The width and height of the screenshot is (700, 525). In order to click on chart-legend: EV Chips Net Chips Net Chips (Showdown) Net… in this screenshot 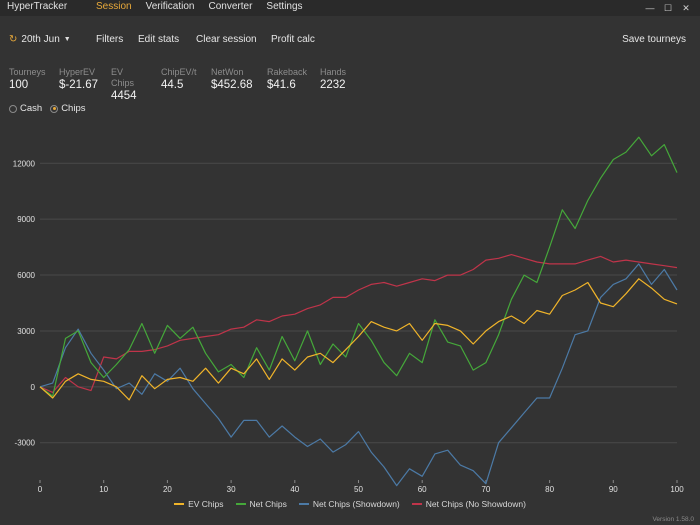, I will do `click(350, 504)`.